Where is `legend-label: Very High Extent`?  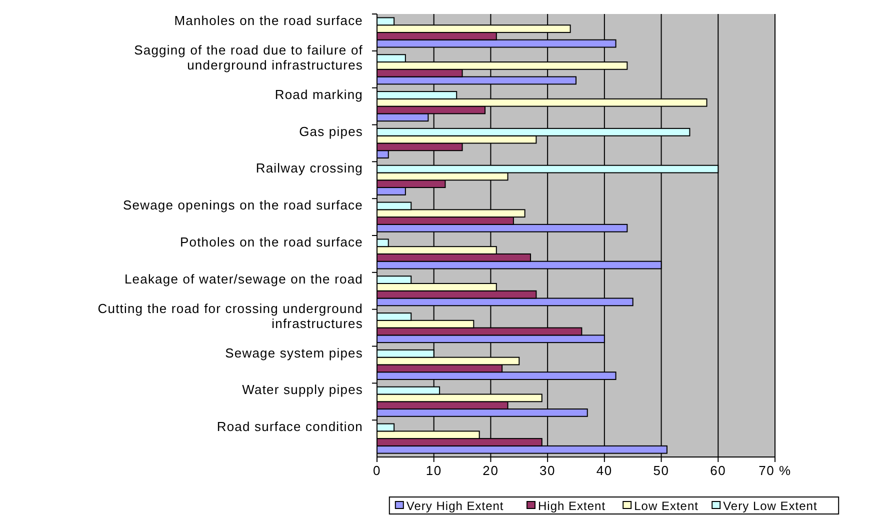
legend-label: Very High Extent is located at coordinates (455, 506).